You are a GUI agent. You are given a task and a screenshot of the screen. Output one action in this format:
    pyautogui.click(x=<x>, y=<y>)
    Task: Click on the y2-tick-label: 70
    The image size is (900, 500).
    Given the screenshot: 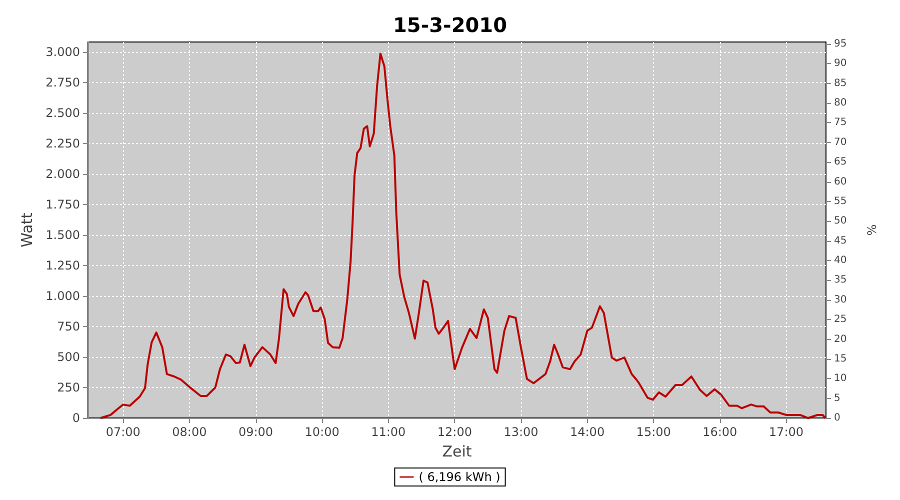 What is the action you would take?
    pyautogui.click(x=840, y=142)
    